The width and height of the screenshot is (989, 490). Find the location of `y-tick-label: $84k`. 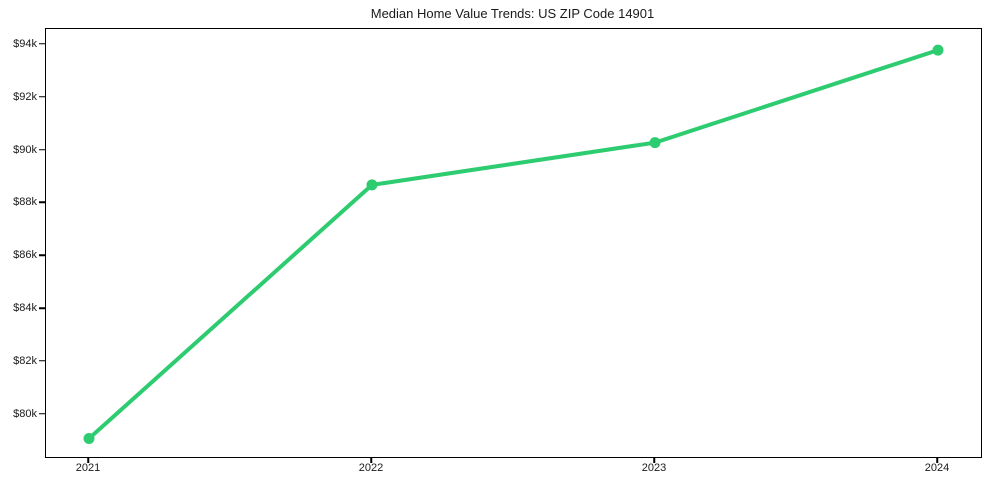

y-tick-label: $84k is located at coordinates (25, 308).